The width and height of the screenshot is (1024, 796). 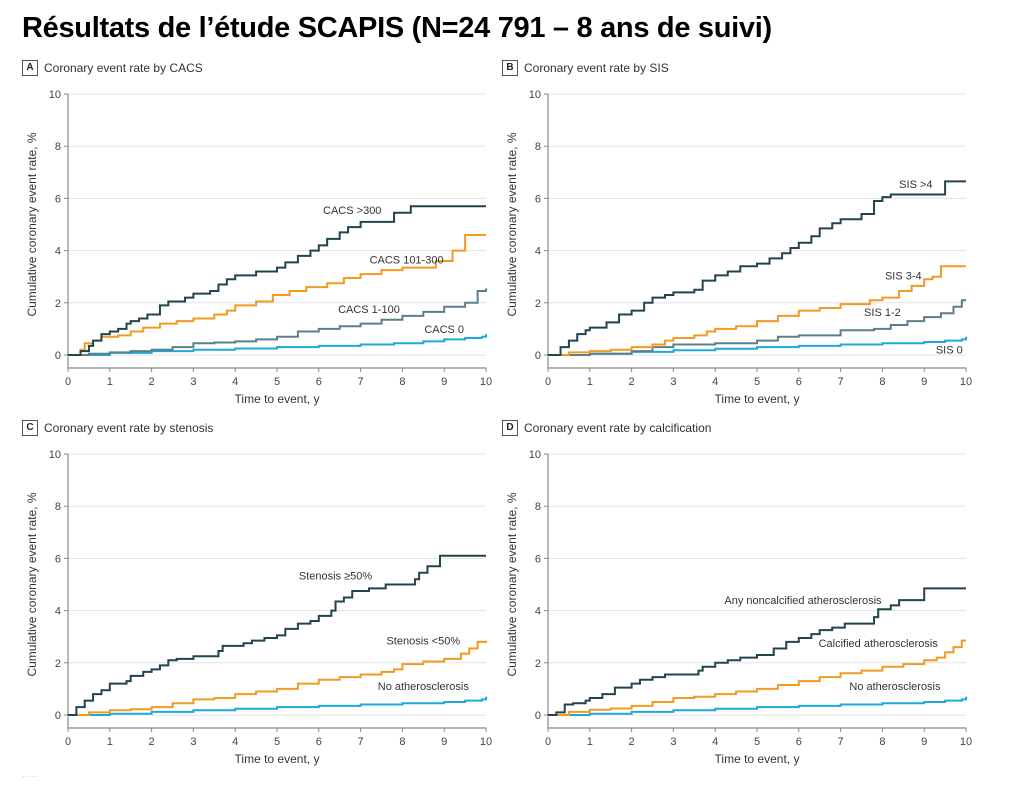 What do you see at coordinates (618, 428) in the screenshot?
I see `panel-title: Coronary event rate by calcification` at bounding box center [618, 428].